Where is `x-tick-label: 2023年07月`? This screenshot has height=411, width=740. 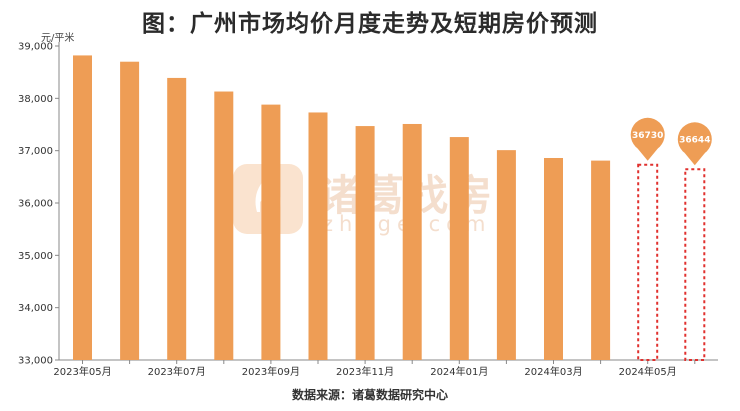
x-tick-label: 2023年07月 is located at coordinates (177, 371).